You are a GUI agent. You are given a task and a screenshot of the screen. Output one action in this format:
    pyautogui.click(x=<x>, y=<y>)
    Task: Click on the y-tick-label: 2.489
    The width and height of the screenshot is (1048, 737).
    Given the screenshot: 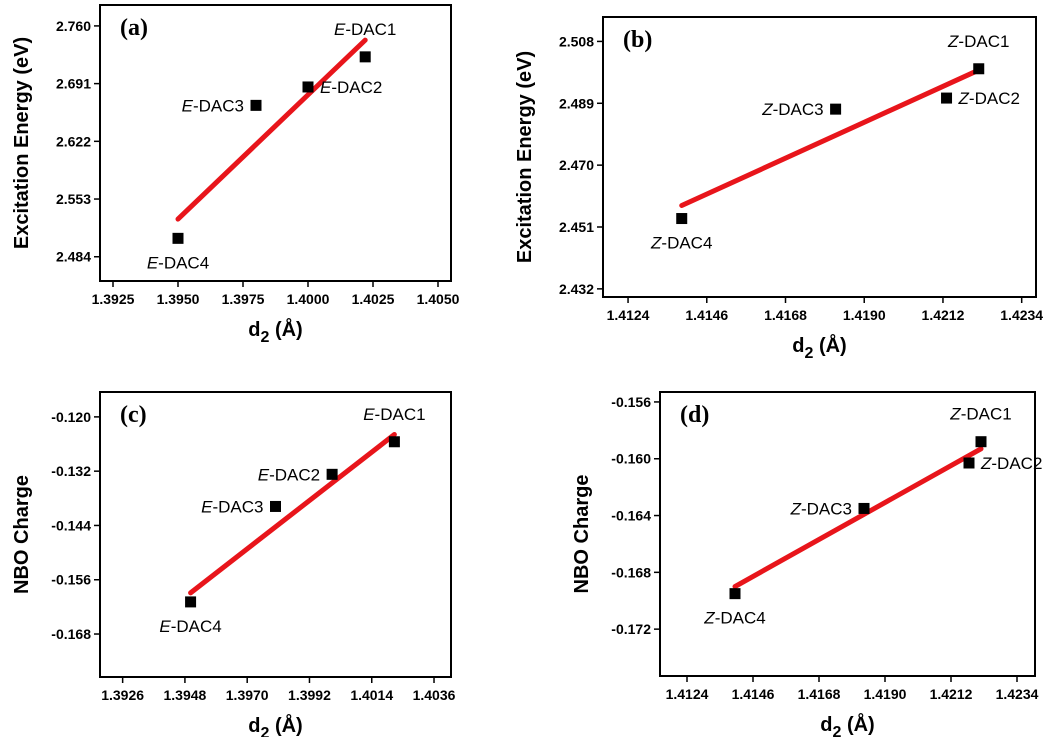 What is the action you would take?
    pyautogui.click(x=576, y=103)
    